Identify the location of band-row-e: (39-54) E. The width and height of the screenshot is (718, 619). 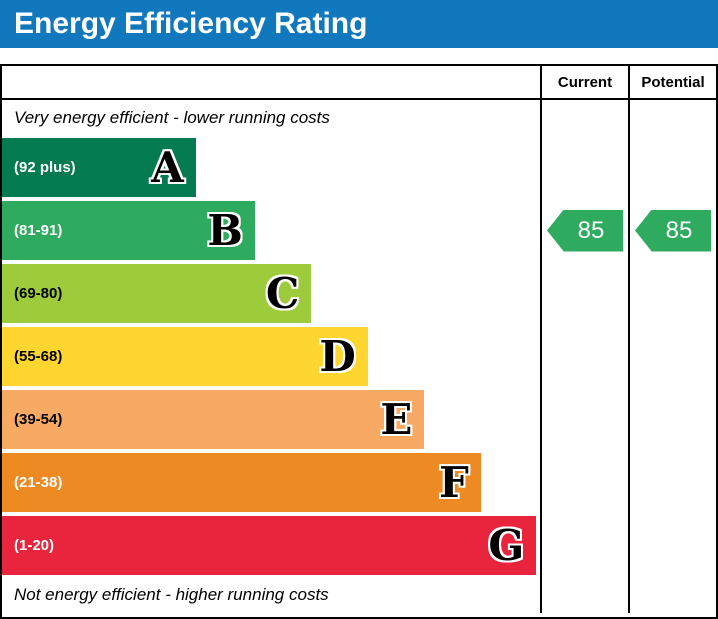
(359, 419).